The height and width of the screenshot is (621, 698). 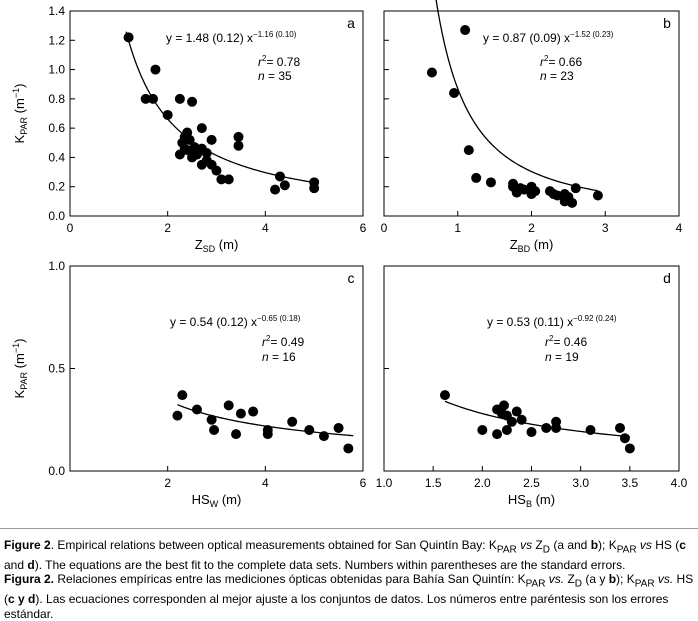 What do you see at coordinates (56, 187) in the screenshot?
I see `y-tick-label: 0.2` at bounding box center [56, 187].